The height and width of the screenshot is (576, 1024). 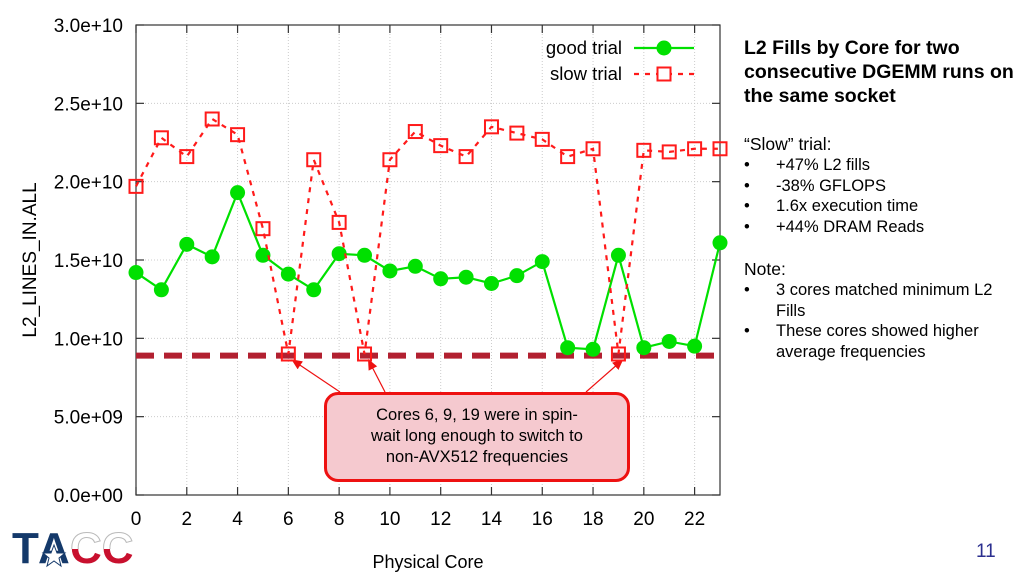 I want to click on x-tick-label: 18, so click(x=592, y=519).